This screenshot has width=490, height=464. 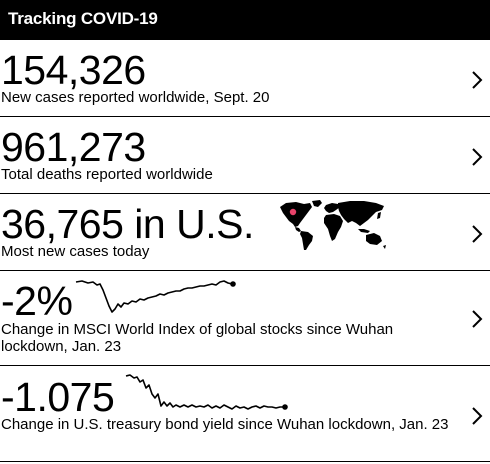 What do you see at coordinates (37, 301) in the screenshot?
I see `stat-value: -2%` at bounding box center [37, 301].